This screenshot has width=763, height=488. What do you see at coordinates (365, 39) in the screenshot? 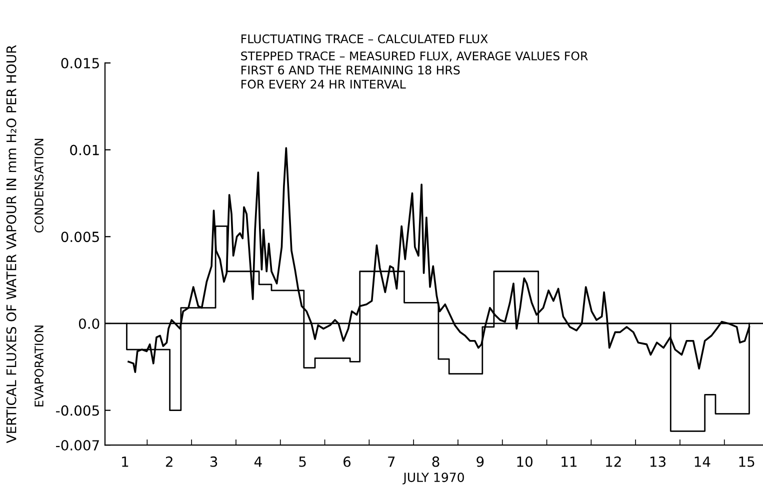
I see `text: FLUCTUATING TRACE – CALCULATED FLUX` at bounding box center [365, 39].